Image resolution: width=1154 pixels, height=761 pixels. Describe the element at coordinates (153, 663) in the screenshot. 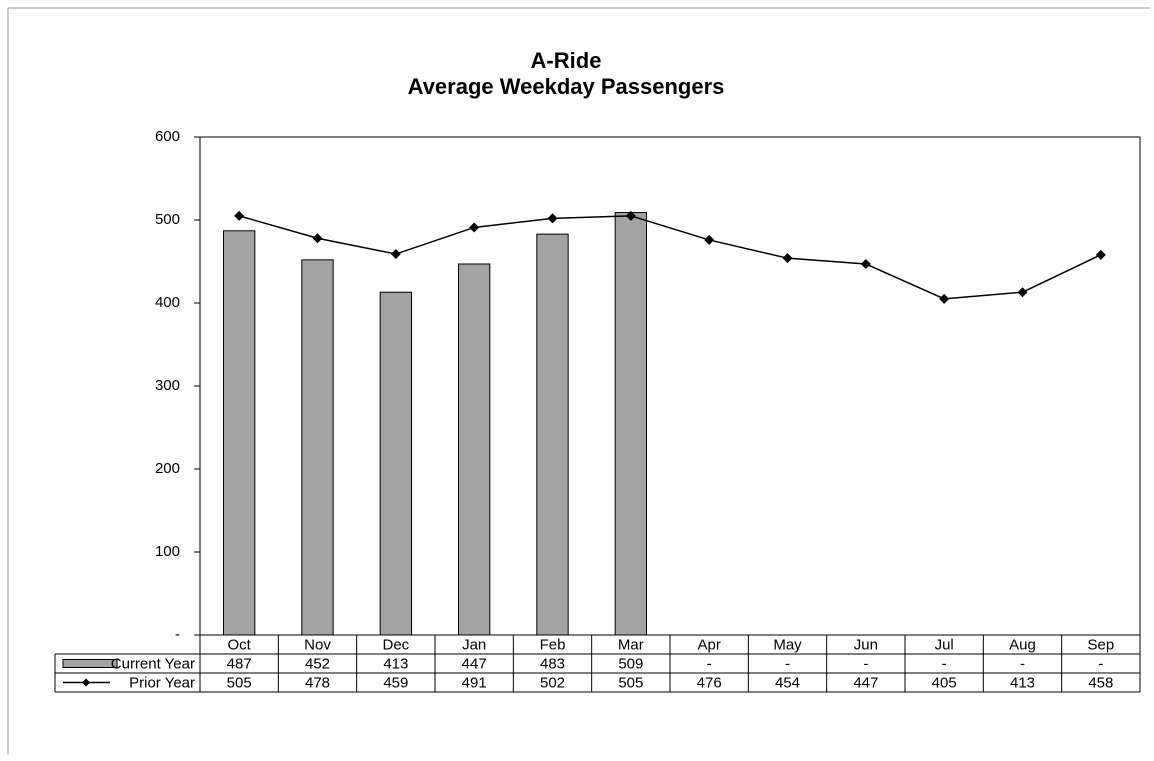

I see `legend-label: Current Year` at that location.